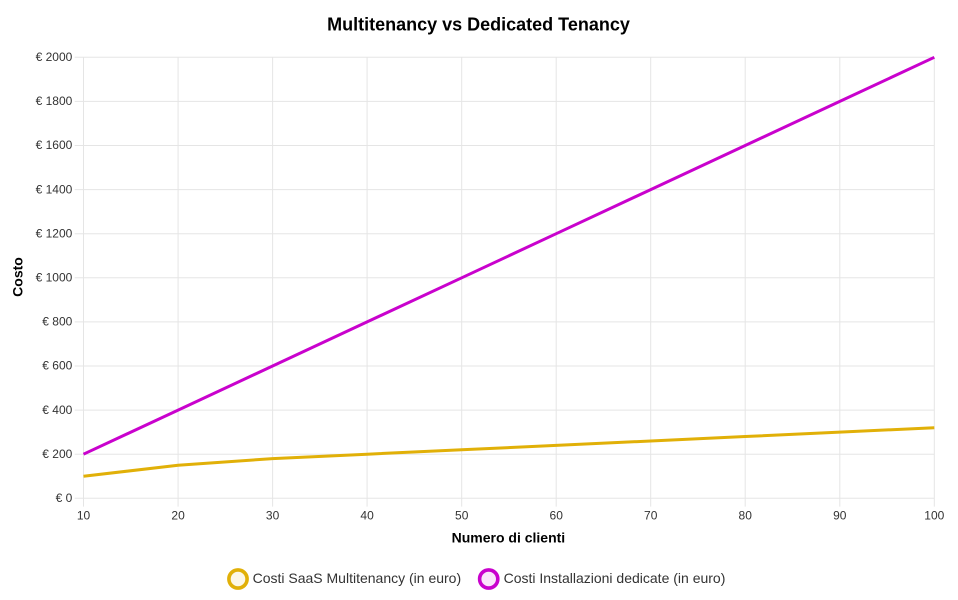  What do you see at coordinates (57, 322) in the screenshot?
I see `svg-text: € 800` at bounding box center [57, 322].